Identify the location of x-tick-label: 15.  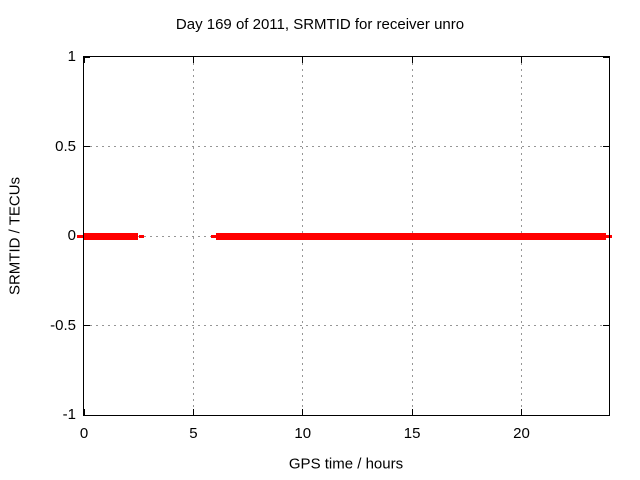
(412, 433).